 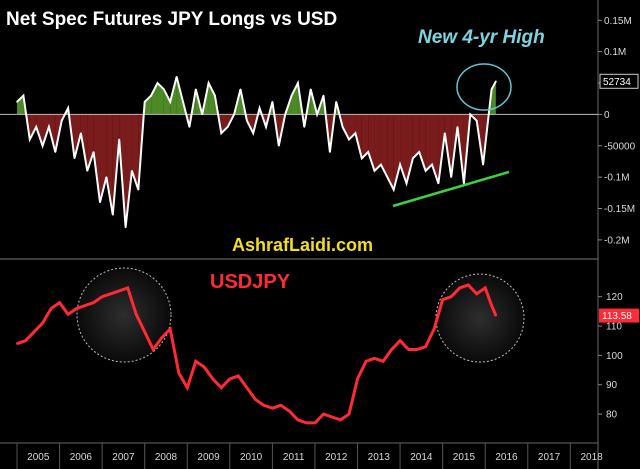 I want to click on y-tick-label: 100, so click(x=614, y=356).